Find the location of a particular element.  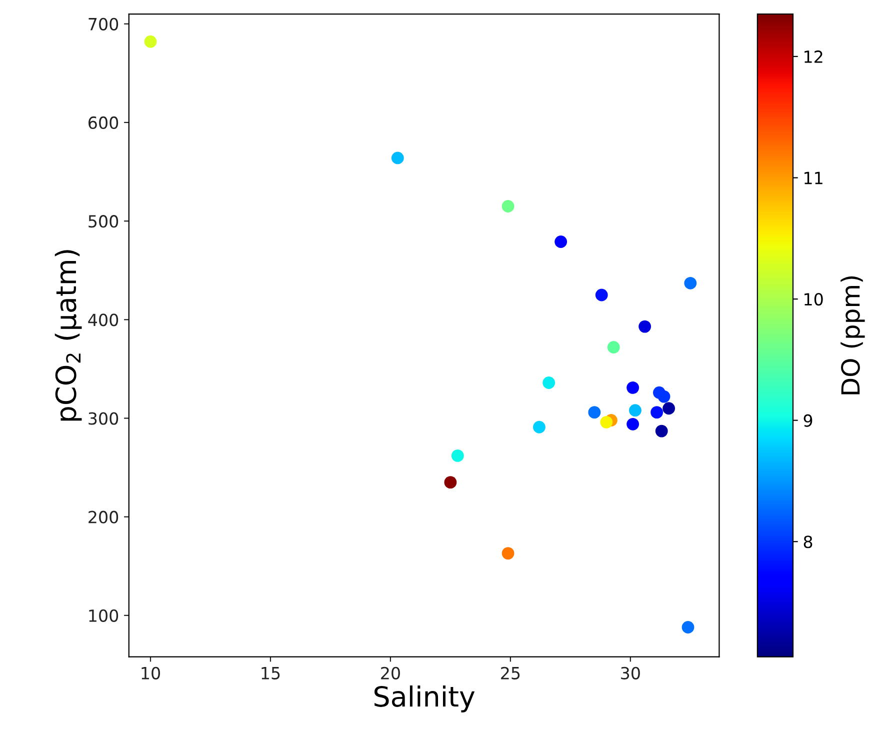

color-bar-label: 12 is located at coordinates (813, 56).